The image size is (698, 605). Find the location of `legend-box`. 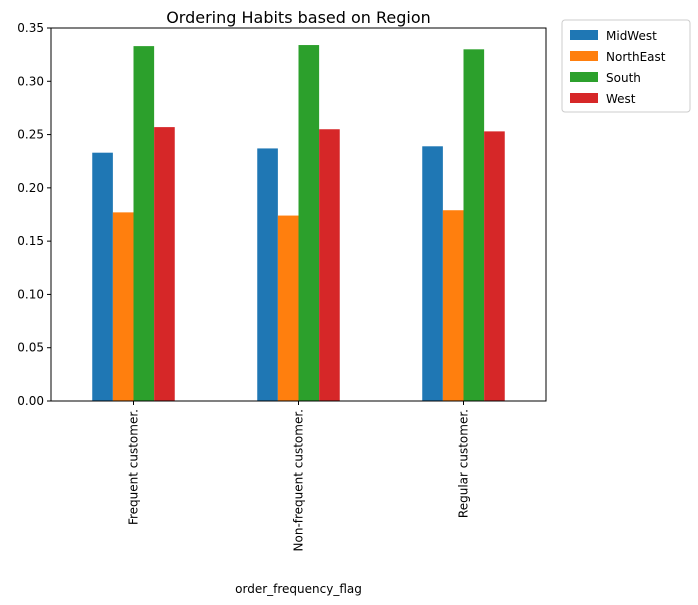

legend-box is located at coordinates (626, 66).